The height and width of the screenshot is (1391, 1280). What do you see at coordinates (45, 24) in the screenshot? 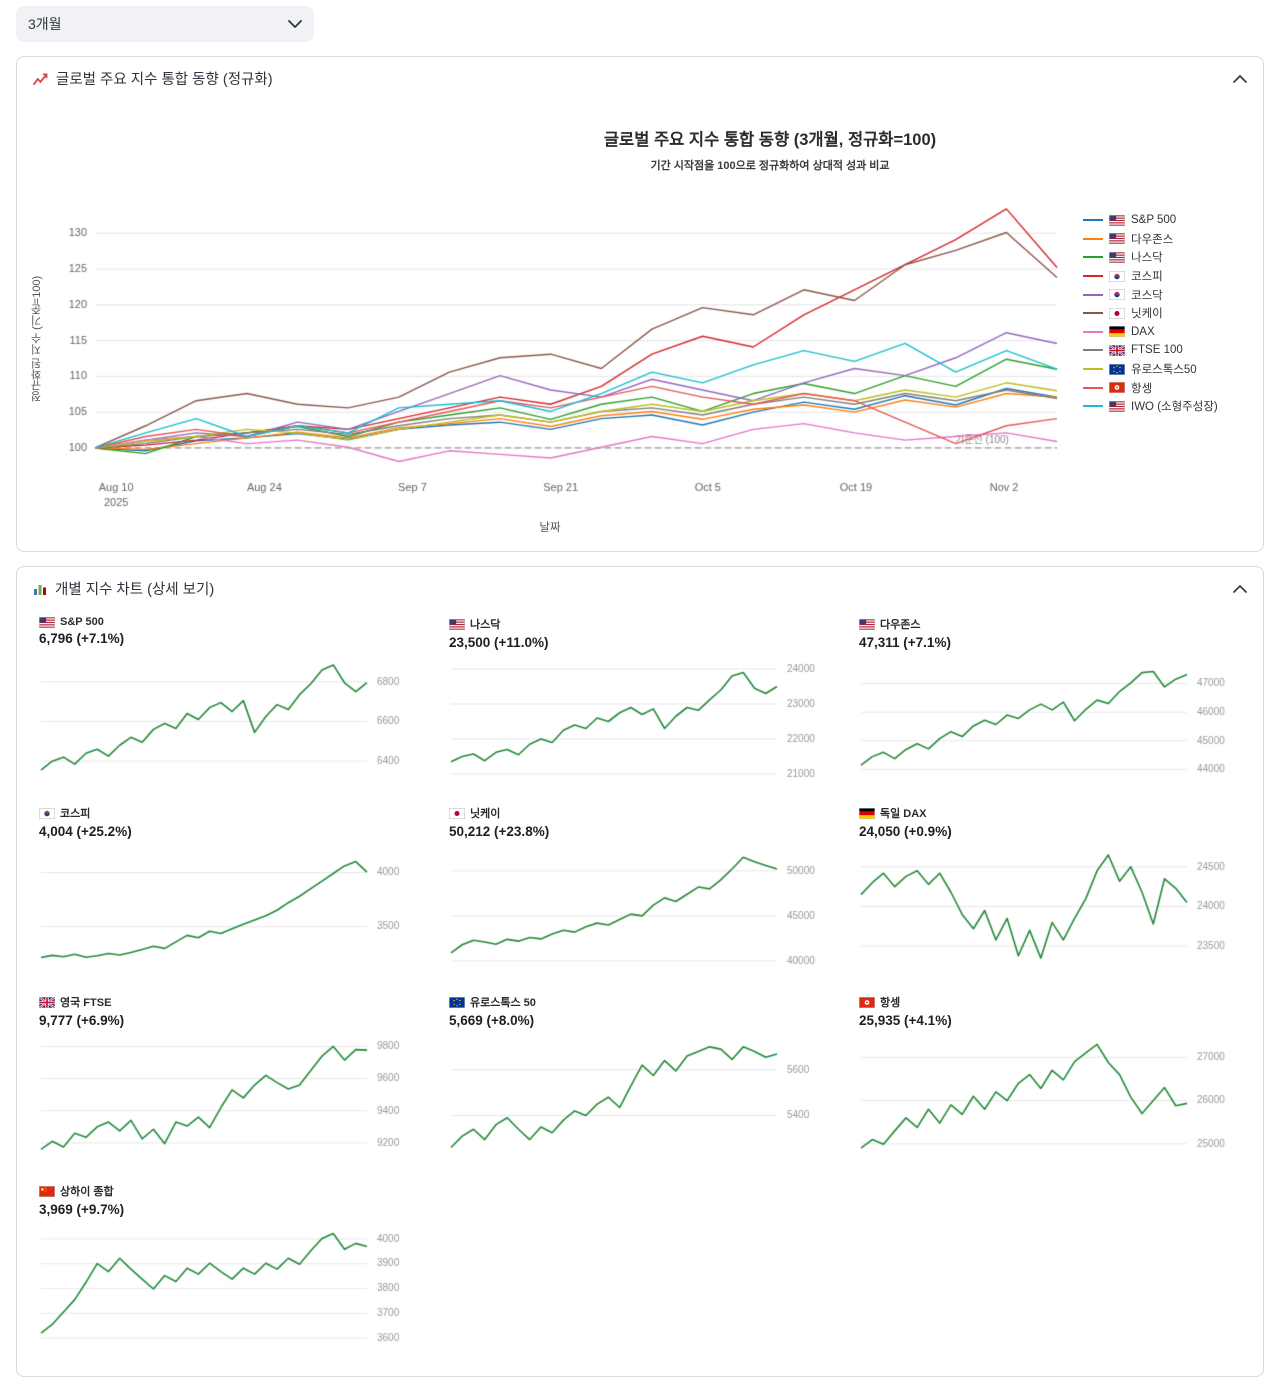
I see `period-select-value: 3개월` at bounding box center [45, 24].